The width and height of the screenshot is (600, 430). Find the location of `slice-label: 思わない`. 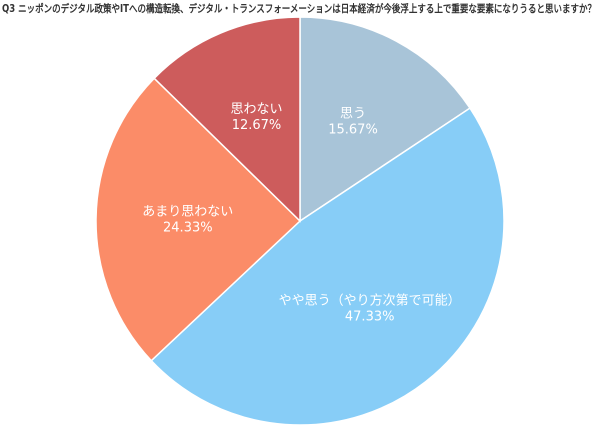

slice-label: 思わない is located at coordinates (257, 109).